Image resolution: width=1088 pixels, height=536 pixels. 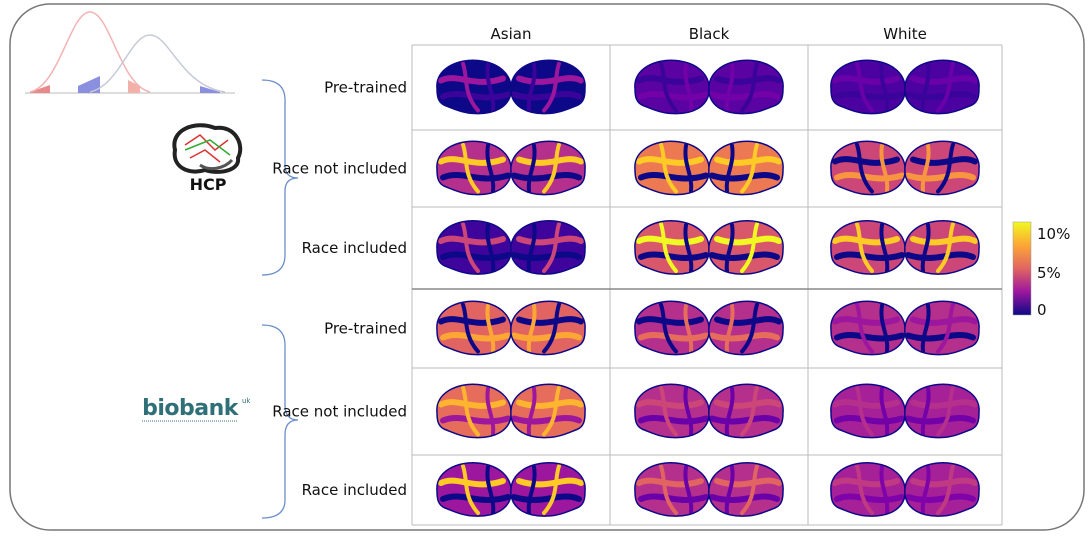 What do you see at coordinates (130, 52) in the screenshot?
I see `distribution-sketch` at bounding box center [130, 52].